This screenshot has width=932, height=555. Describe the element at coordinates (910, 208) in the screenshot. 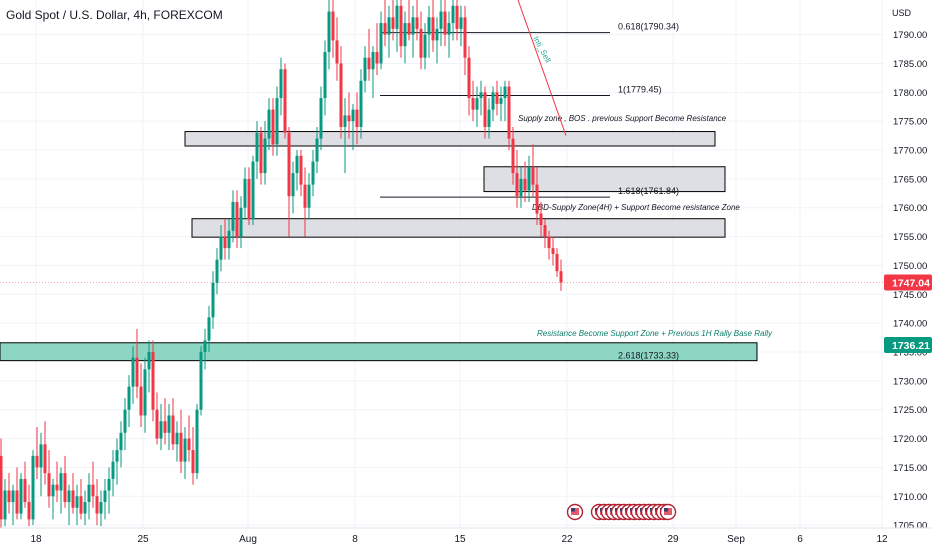

I see `y-tick-label: 1760.00` at that location.